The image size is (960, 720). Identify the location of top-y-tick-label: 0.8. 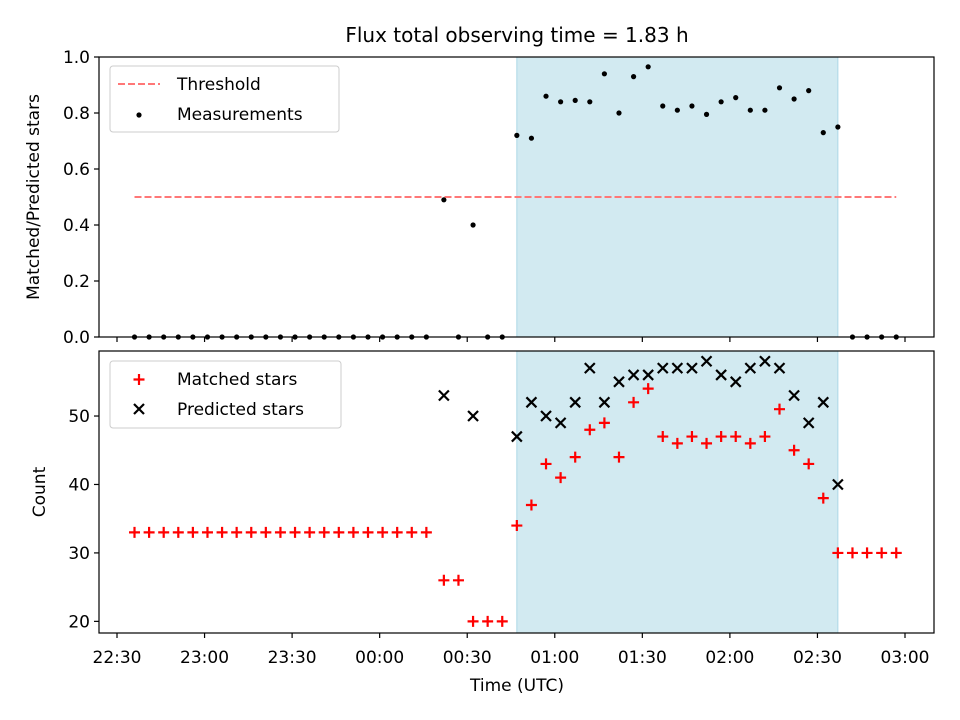
(76, 114).